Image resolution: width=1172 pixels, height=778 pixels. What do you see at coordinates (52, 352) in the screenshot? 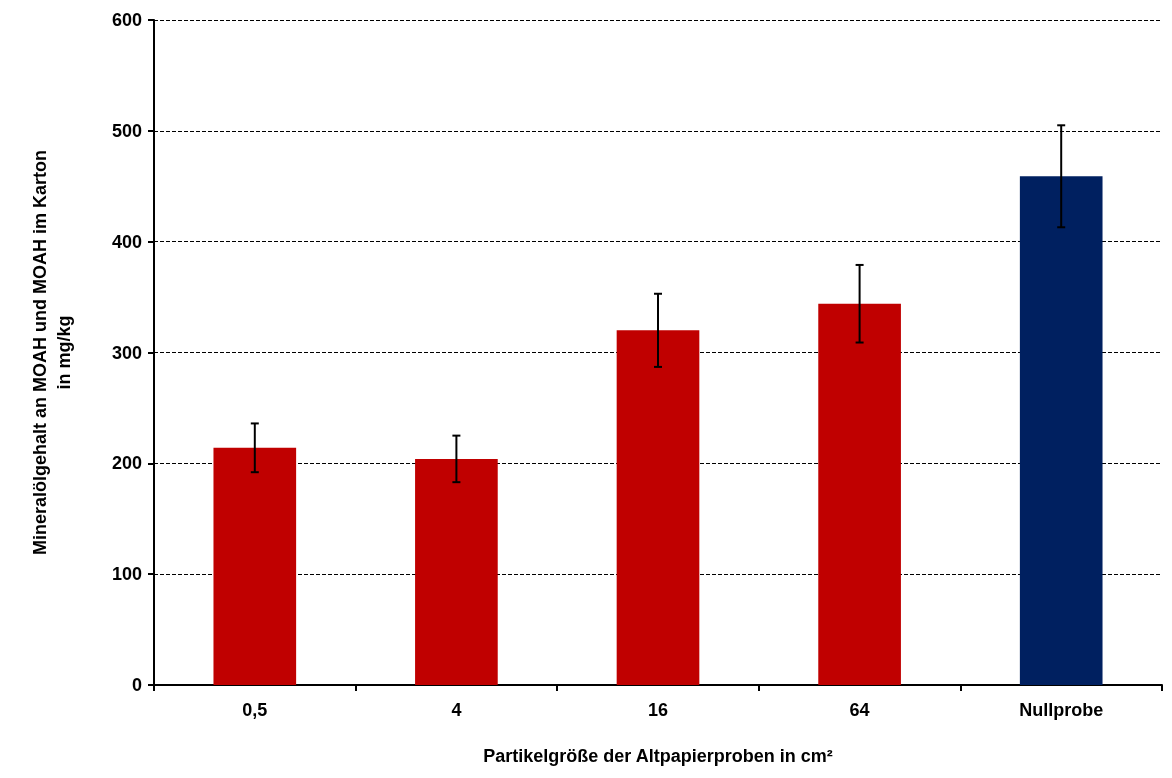
I see `y-axis-title: Mineralölgehalt an MOAH und MOAH im Karton in mg/kg` at bounding box center [52, 352].